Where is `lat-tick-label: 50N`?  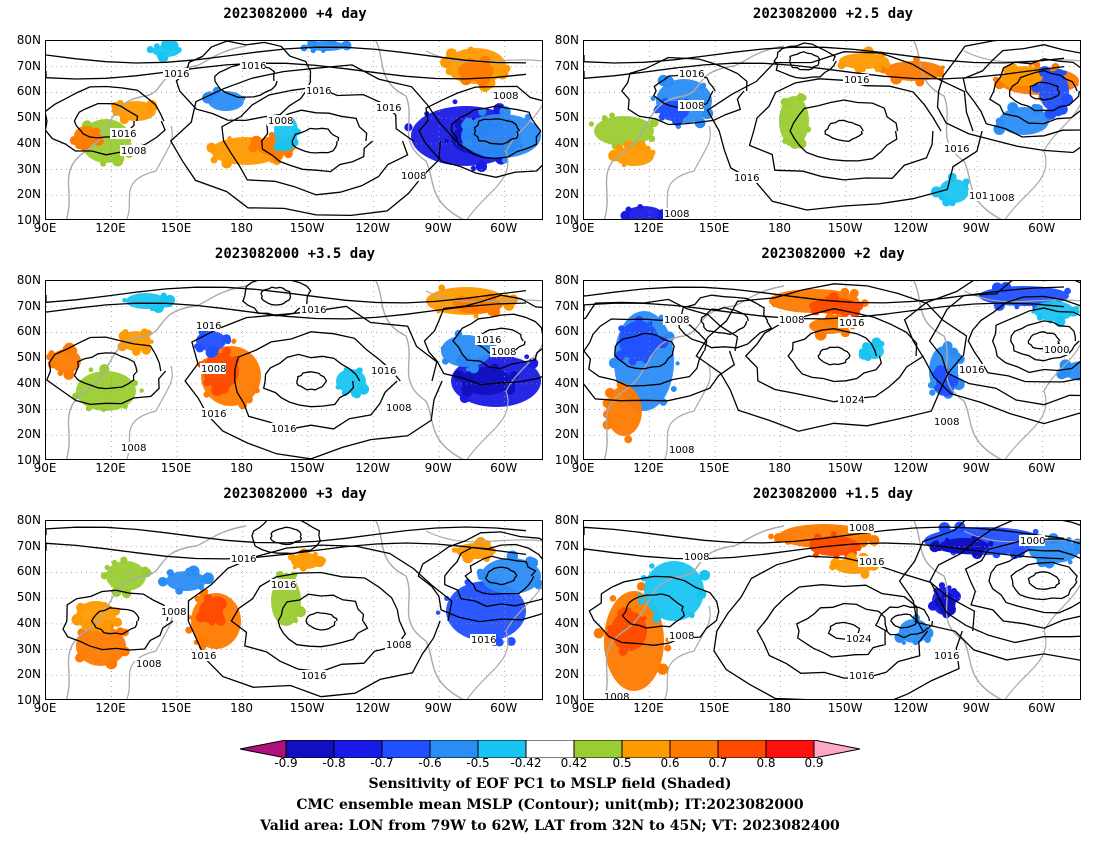
lat-tick-label: 50N is located at coordinates (566, 357).